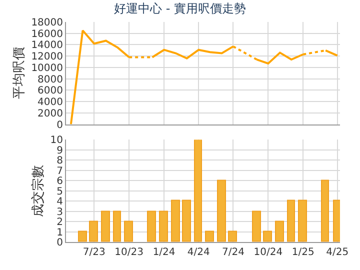  I want to click on y-tick-label: 10000, so click(47, 68).